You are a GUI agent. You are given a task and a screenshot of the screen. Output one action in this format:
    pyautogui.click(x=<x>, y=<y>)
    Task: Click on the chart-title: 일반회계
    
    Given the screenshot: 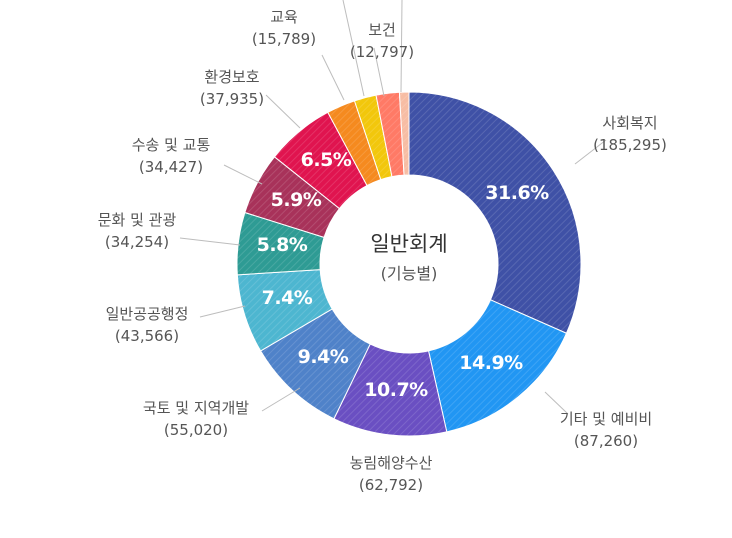 What is the action you would take?
    pyautogui.click(x=408, y=244)
    